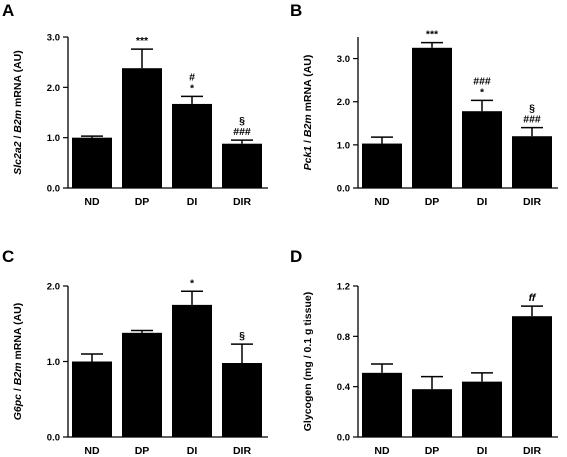 The height and width of the screenshot is (457, 567). Describe the element at coordinates (18, 157) in the screenshot. I see `y-axis-label-part: Slc2a2` at that location.